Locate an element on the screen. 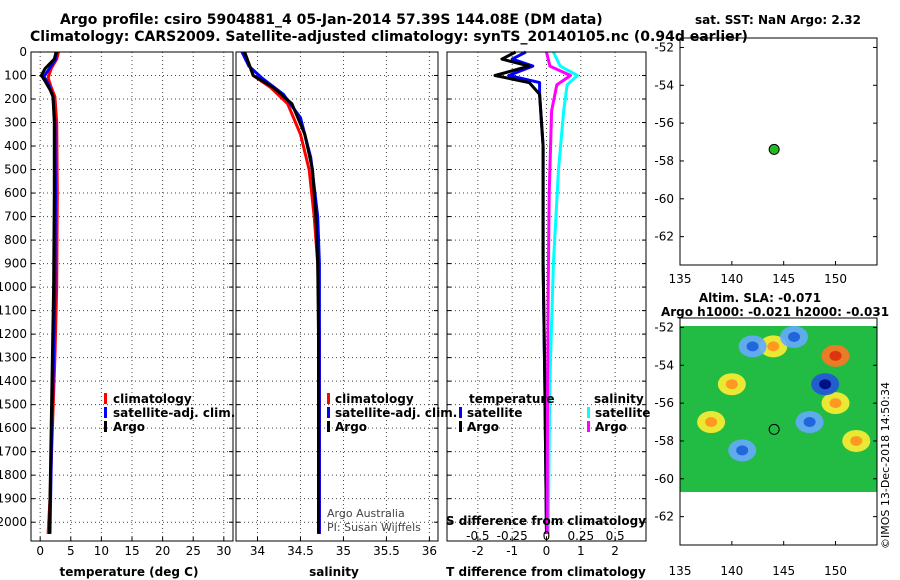 The width and height of the screenshot is (900, 580). legend1-label-argo: Argo is located at coordinates (129, 427).